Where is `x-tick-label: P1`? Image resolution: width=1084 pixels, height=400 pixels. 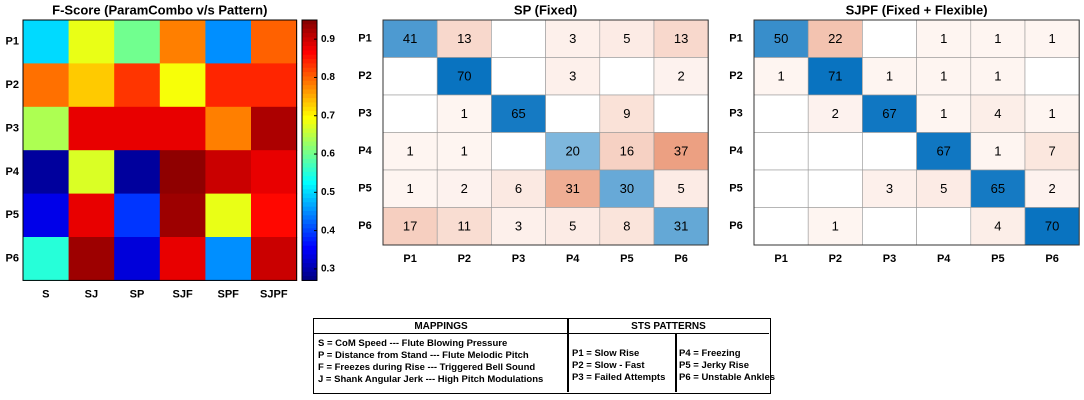 x-tick-label: P1 is located at coordinates (780, 259).